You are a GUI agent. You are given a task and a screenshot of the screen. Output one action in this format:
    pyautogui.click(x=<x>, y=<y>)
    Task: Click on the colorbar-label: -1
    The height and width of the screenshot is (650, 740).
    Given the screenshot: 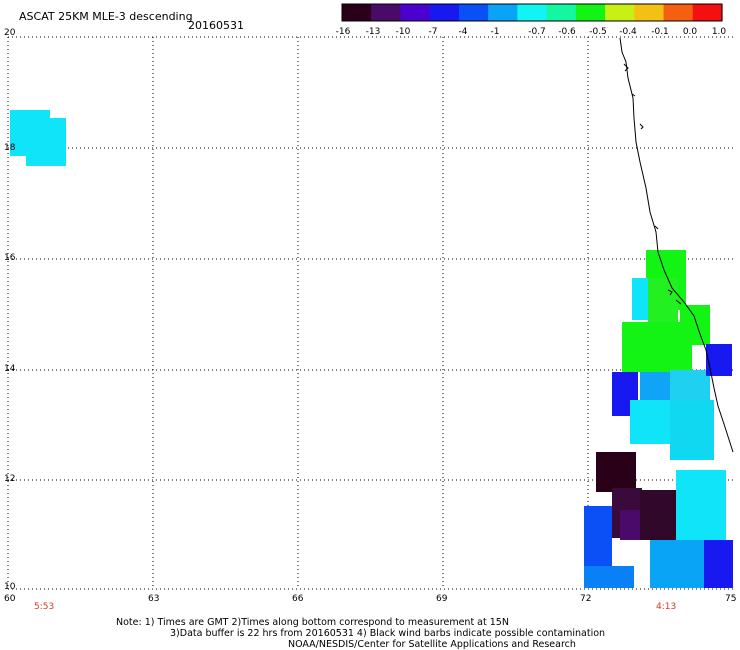 What is the action you would take?
    pyautogui.click(x=495, y=32)
    